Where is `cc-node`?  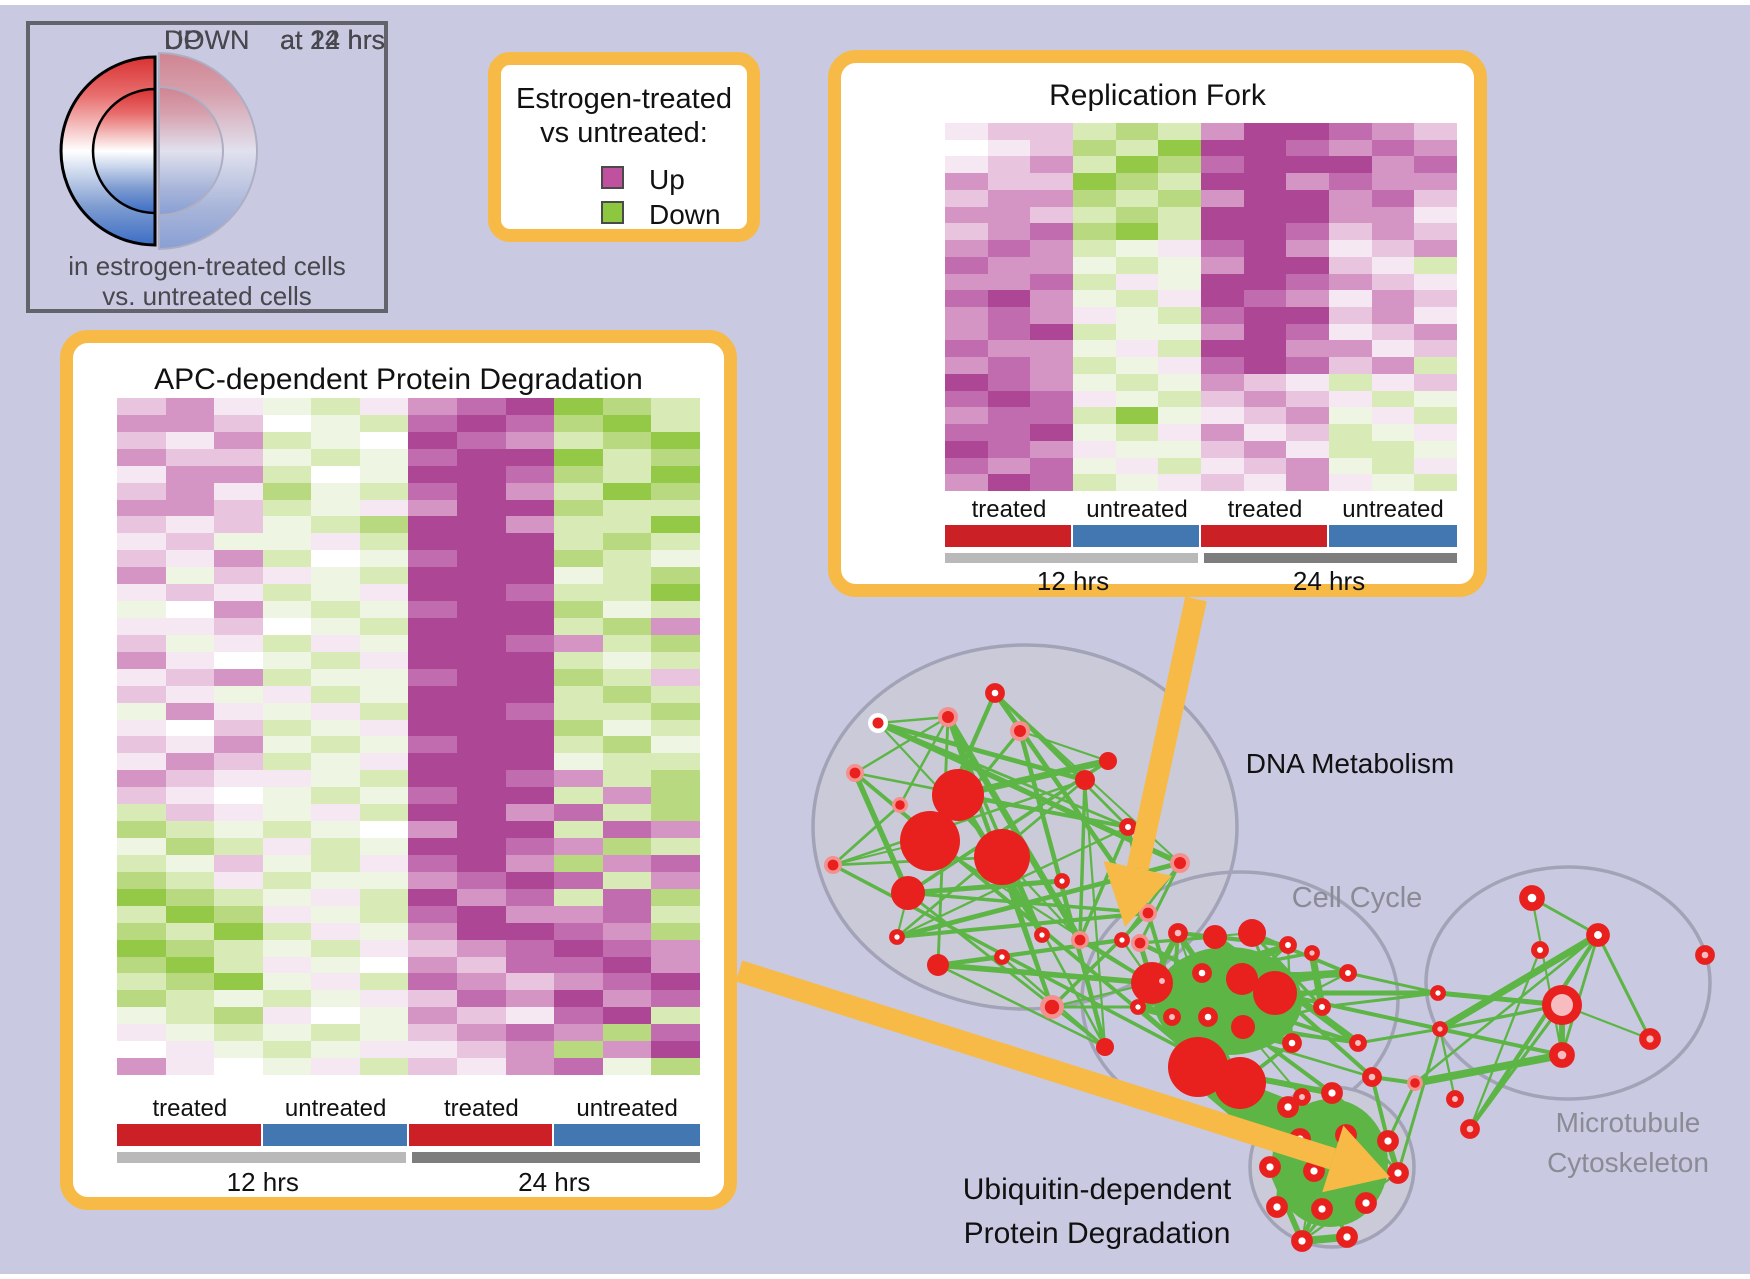
cc-node is located at coordinates (1140, 943).